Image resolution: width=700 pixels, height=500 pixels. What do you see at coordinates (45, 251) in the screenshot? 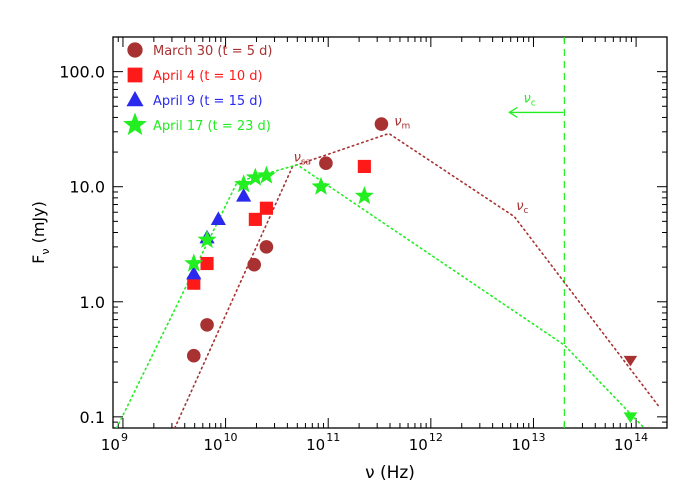
I see `y-axis-label-subscript: ν` at bounding box center [45, 251].